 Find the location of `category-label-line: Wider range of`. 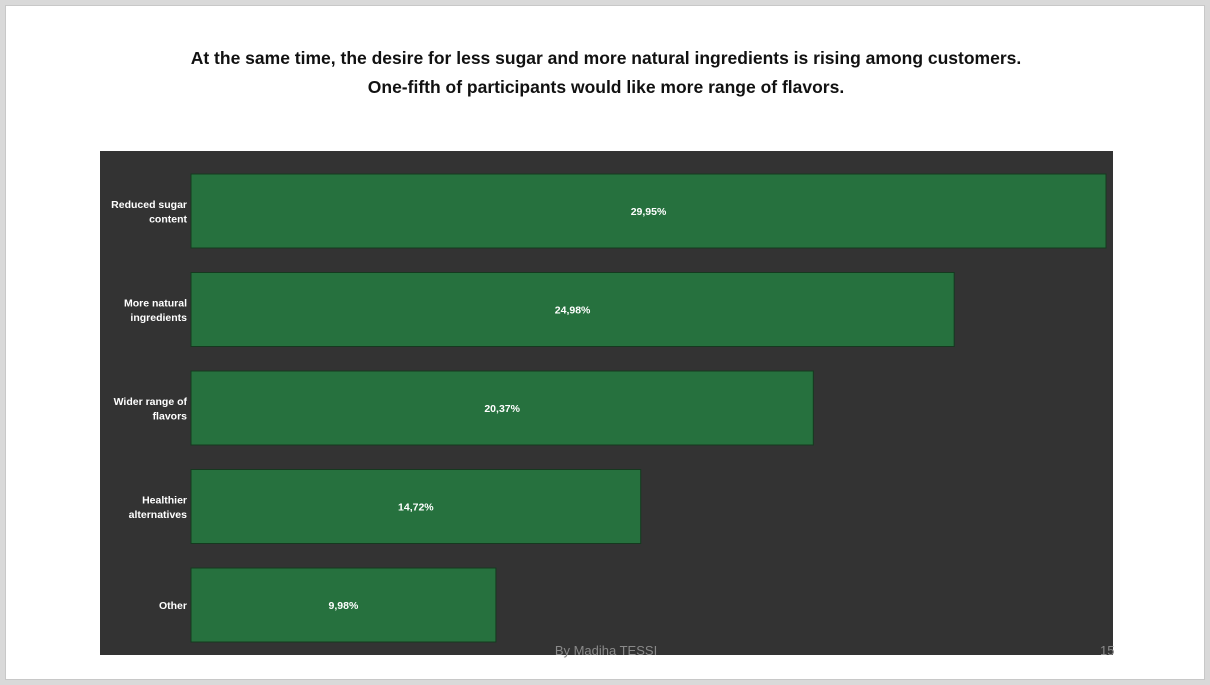

category-label-line: Wider range of is located at coordinates (151, 402).